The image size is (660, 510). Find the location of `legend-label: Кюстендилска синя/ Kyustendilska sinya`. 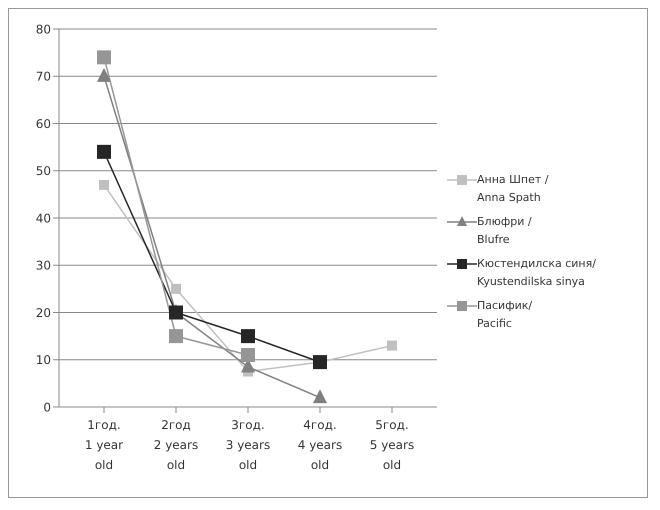

legend-label: Кюстендилска синя/ Kyustendilska sinya is located at coordinates (536, 273).